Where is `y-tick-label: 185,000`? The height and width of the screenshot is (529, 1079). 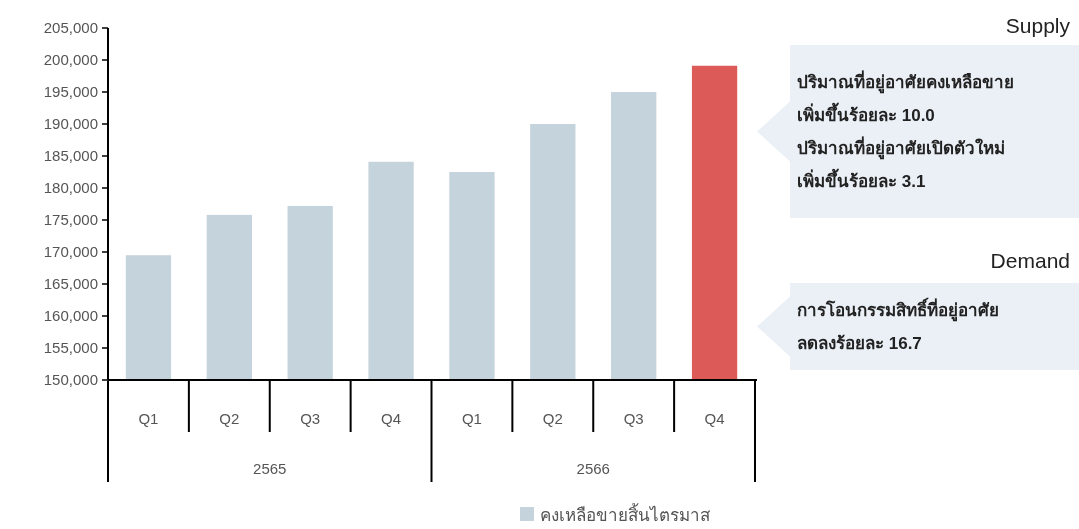 y-tick-label: 185,000 is located at coordinates (70, 155).